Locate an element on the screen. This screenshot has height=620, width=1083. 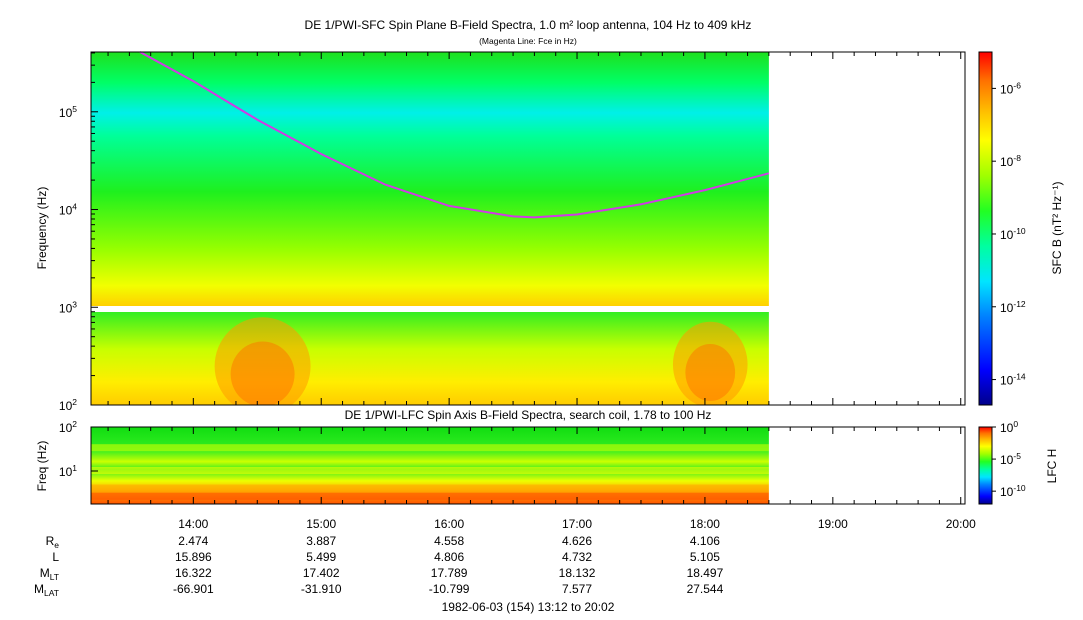
ephemeris-value: 17.402 is located at coordinates (321, 573).